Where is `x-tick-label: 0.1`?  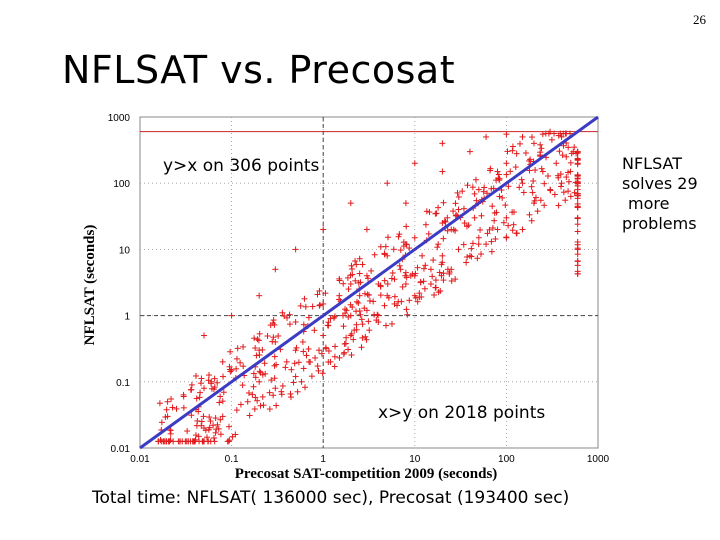
x-tick-label: 0.1 is located at coordinates (232, 459).